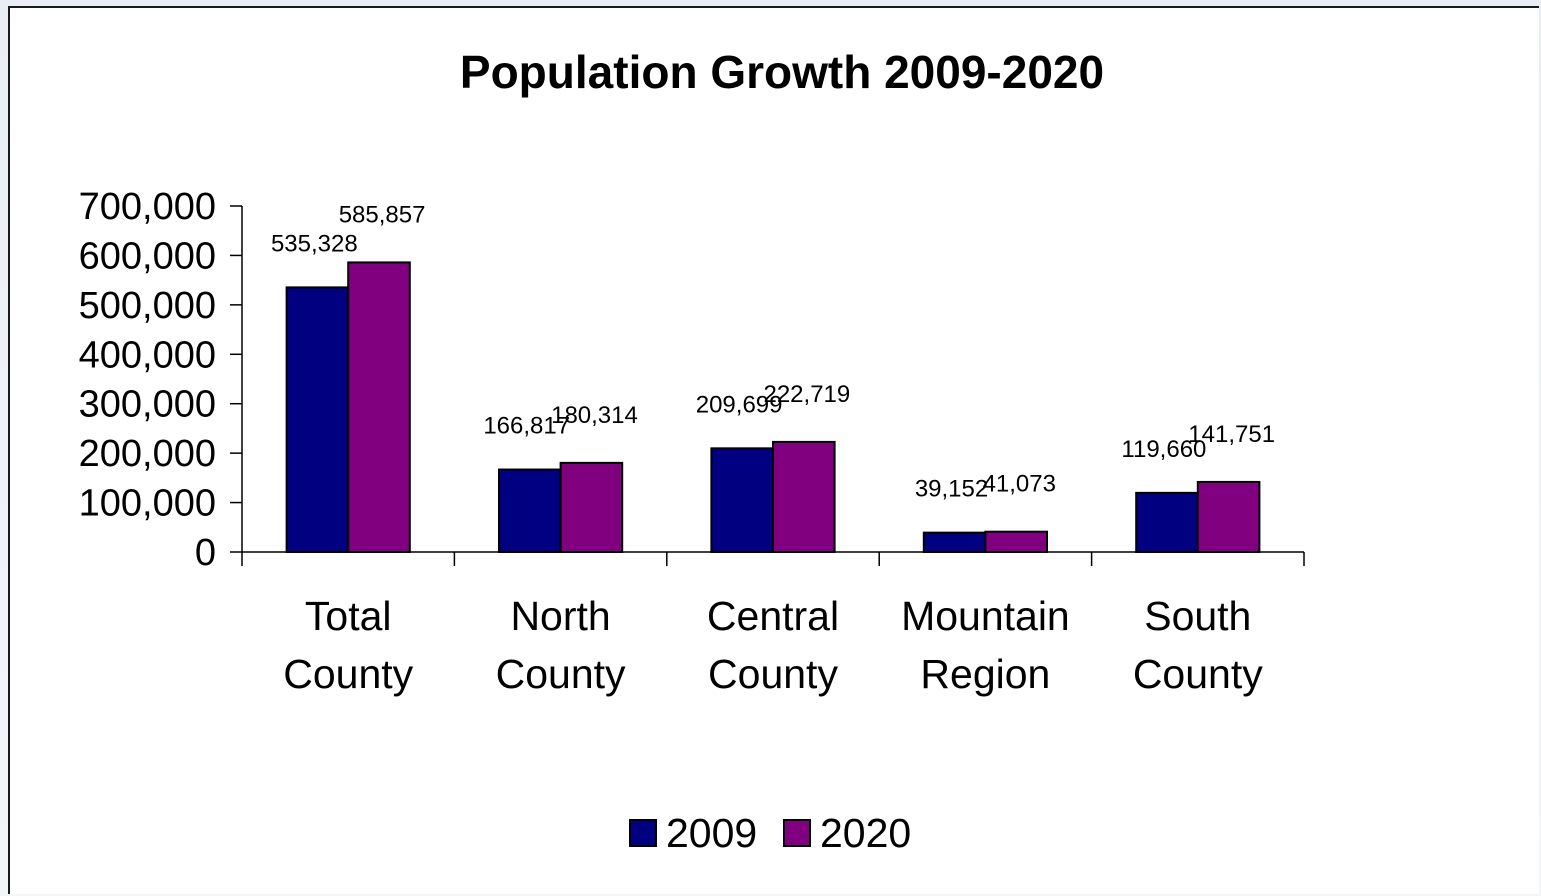  I want to click on x-category-label: Total, so click(348, 616).